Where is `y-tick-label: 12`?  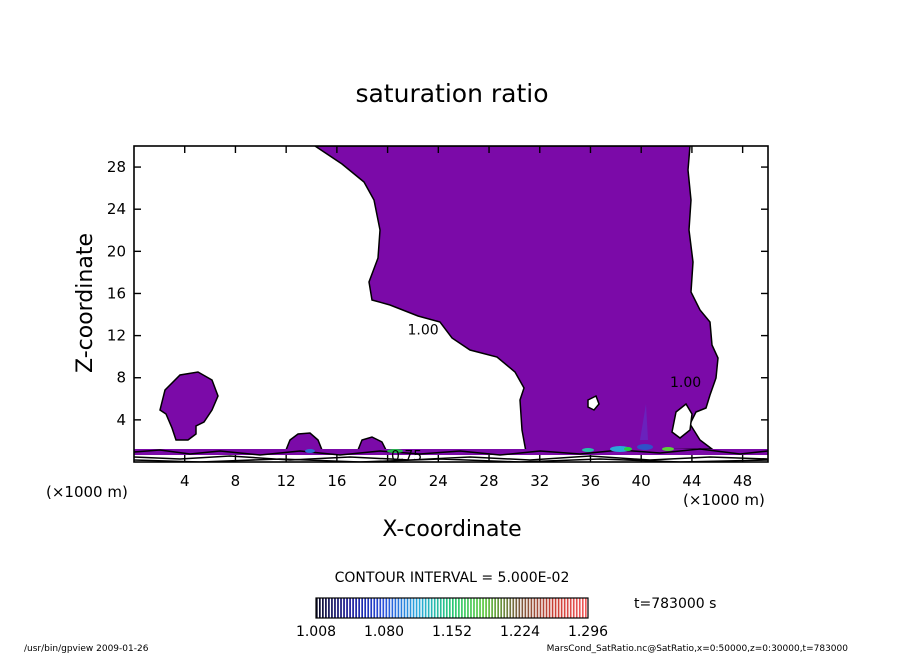
y-tick-label: 12 is located at coordinates (116, 336).